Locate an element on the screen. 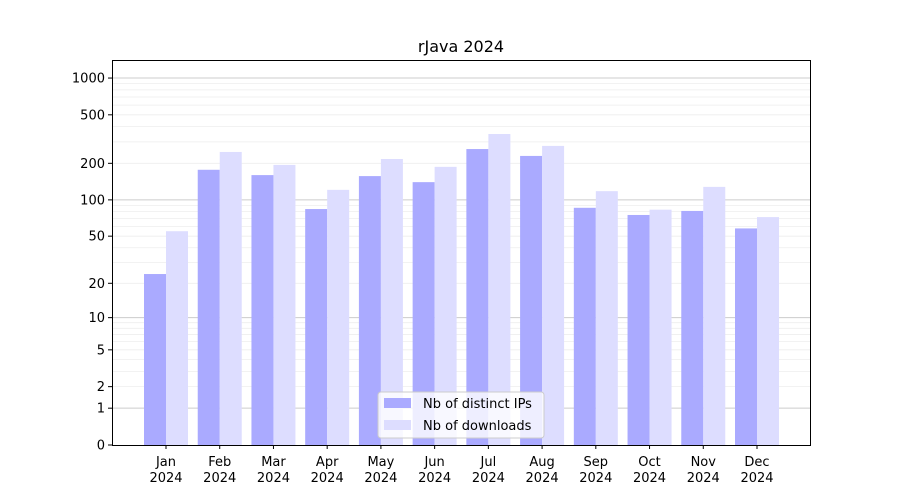 The image size is (900, 504). y-tick-label: 100 is located at coordinates (92, 200).